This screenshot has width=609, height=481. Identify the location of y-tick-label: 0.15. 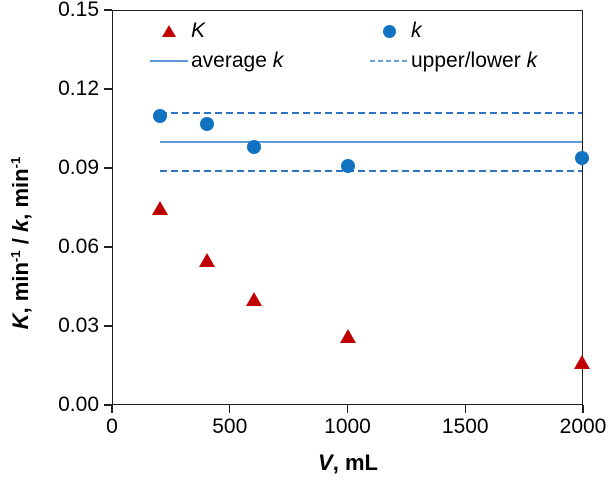
(78, 10).